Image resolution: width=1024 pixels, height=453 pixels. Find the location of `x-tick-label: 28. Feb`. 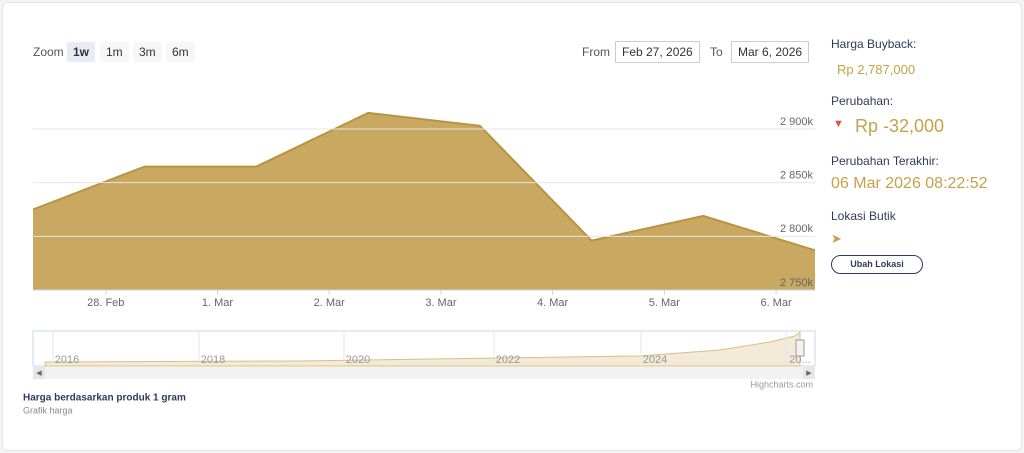

x-tick-label: 28. Feb is located at coordinates (105, 303).